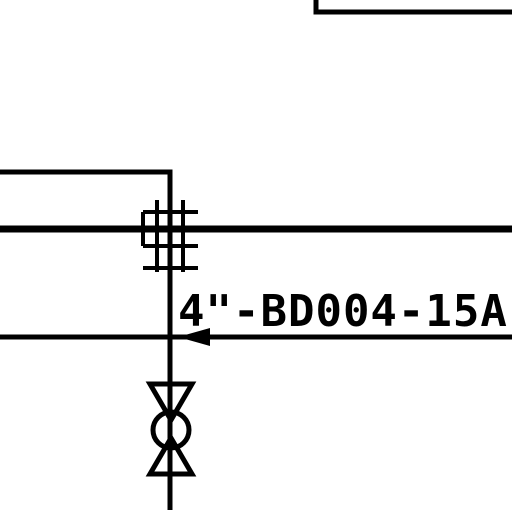 The height and width of the screenshot is (512, 512). I want to click on line-tag-label: 4"-BD004-15A-, so click(345, 311).